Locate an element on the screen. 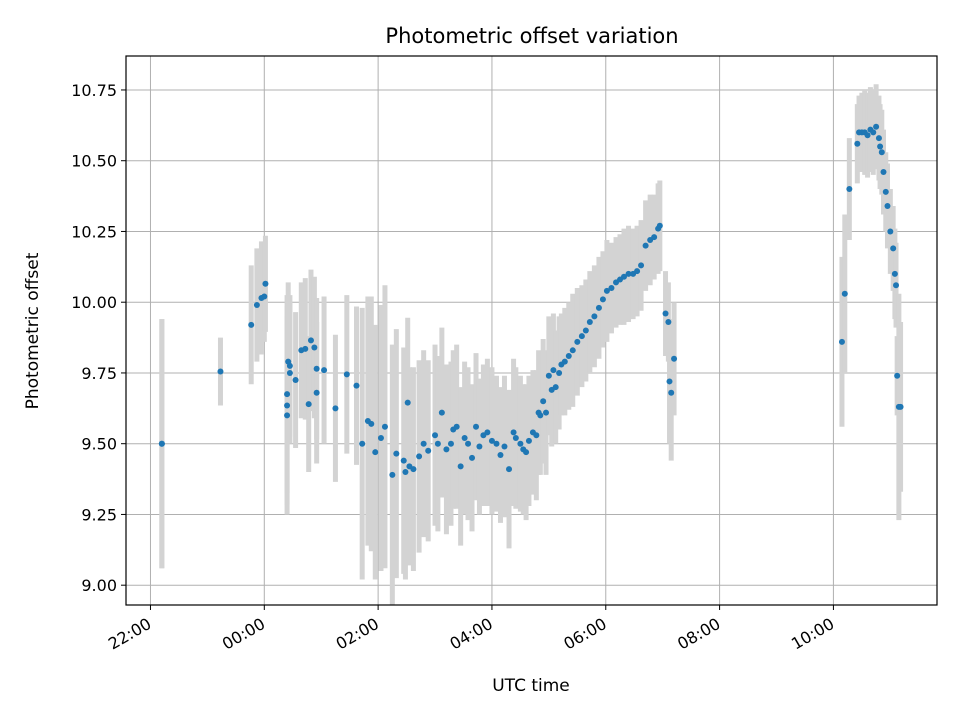  y-tick-label: 10.75 is located at coordinates (94, 90).